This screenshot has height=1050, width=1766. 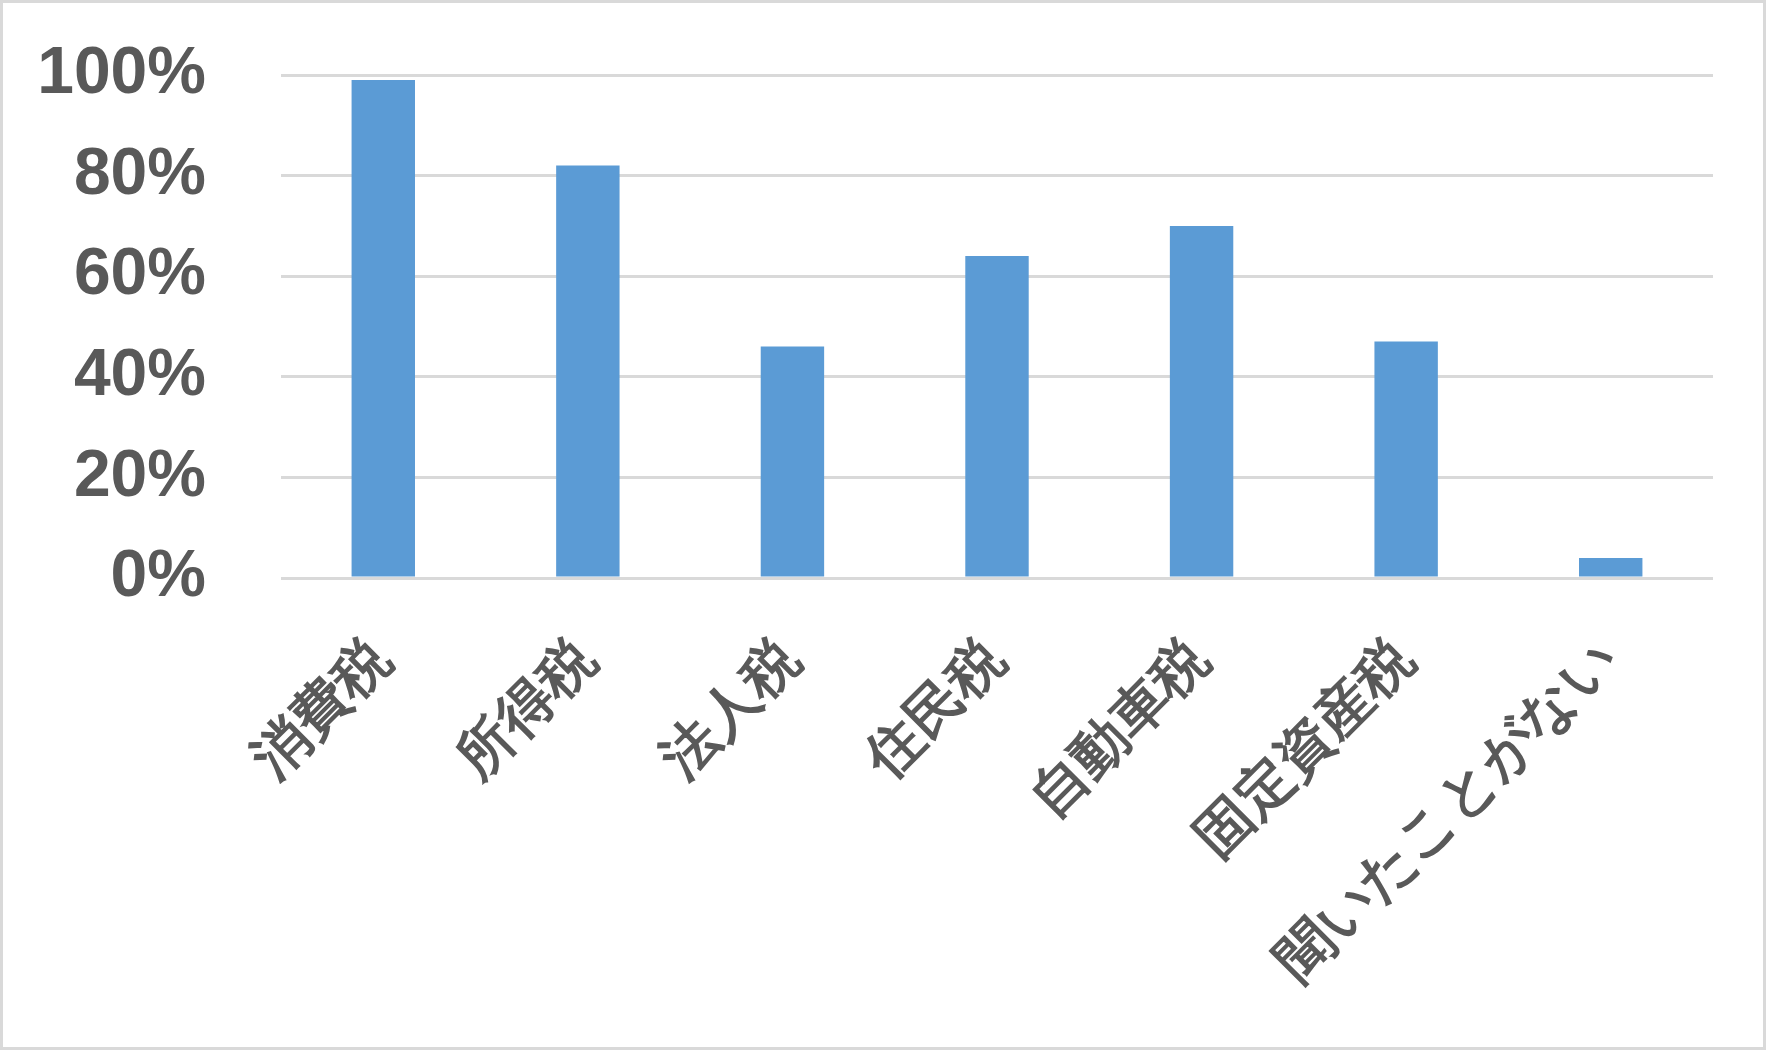 I want to click on y-tick-label: 40%, so click(x=139, y=372).